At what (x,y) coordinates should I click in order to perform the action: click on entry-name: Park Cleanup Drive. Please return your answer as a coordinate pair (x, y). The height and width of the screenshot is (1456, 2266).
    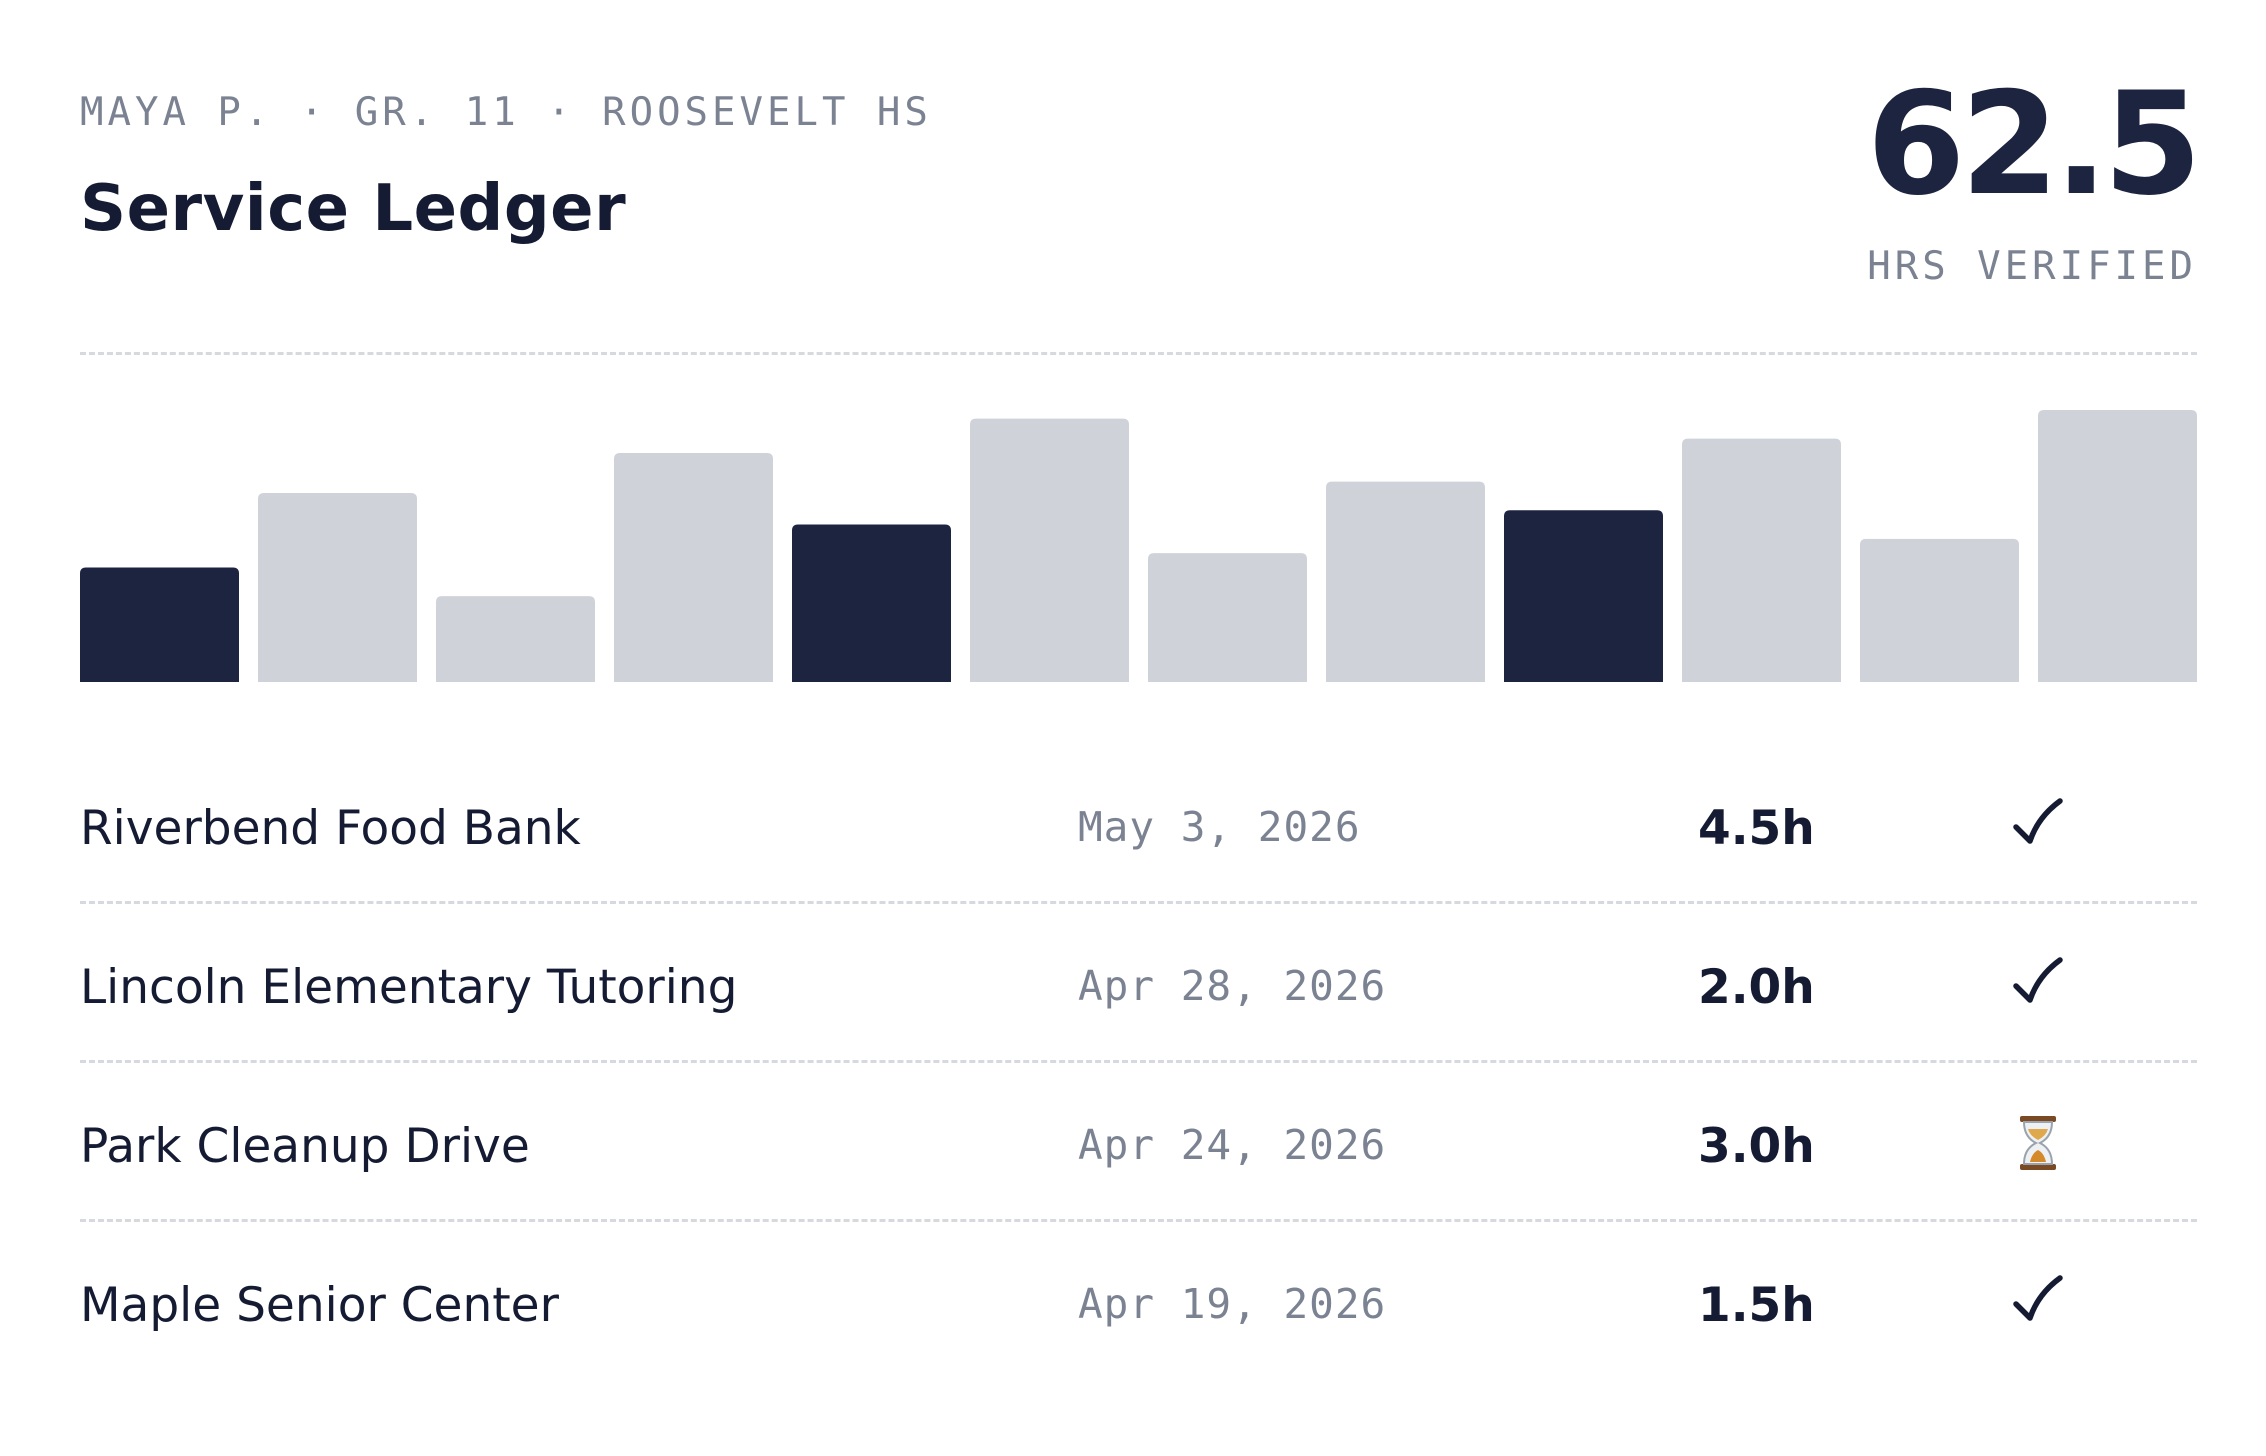
    Looking at the image, I should click on (305, 1146).